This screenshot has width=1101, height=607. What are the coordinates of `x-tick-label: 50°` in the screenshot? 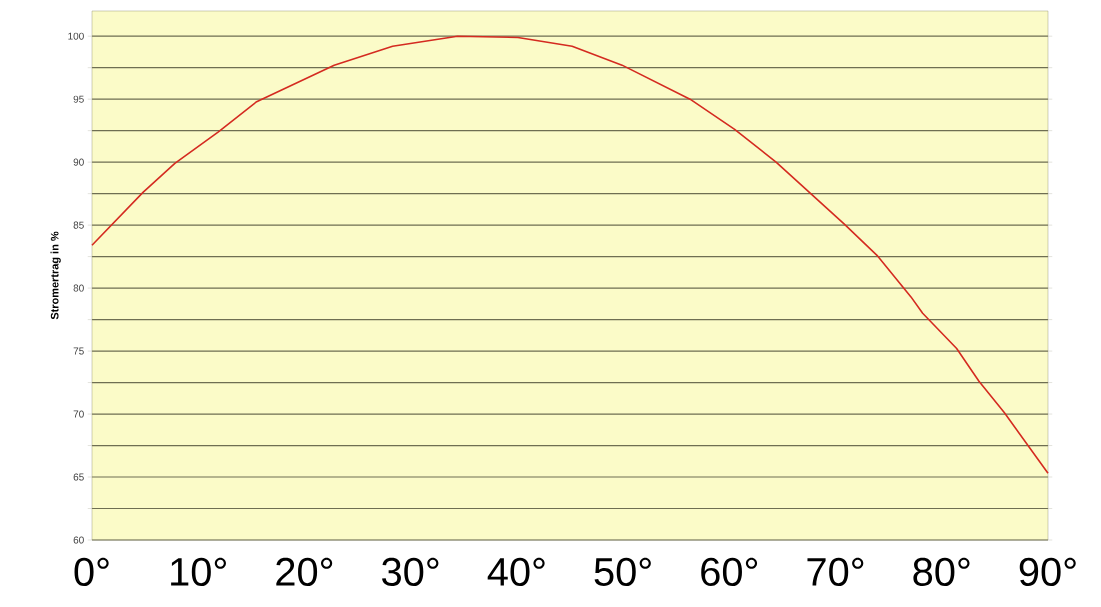 It's located at (622, 571).